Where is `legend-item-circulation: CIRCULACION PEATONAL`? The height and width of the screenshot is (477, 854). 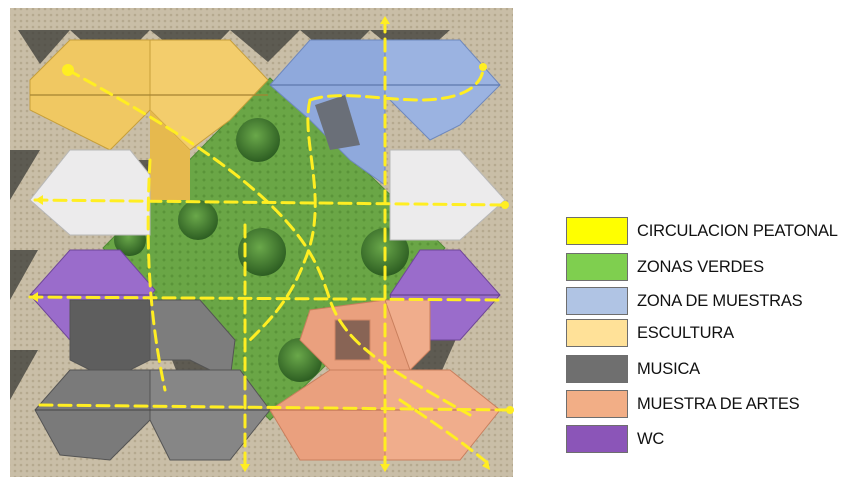 legend-item-circulation: CIRCULACION PEATONAL is located at coordinates (710, 232).